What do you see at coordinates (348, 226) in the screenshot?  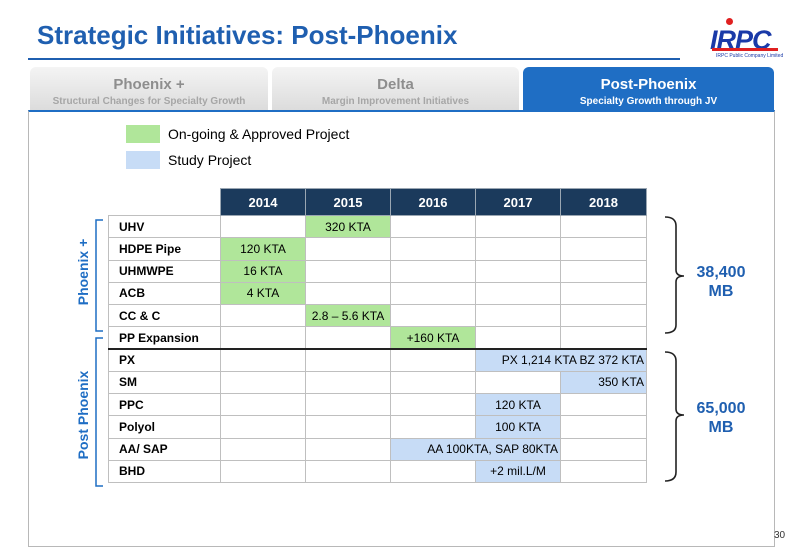 I see `timeline-cell: 320 KTA` at bounding box center [348, 226].